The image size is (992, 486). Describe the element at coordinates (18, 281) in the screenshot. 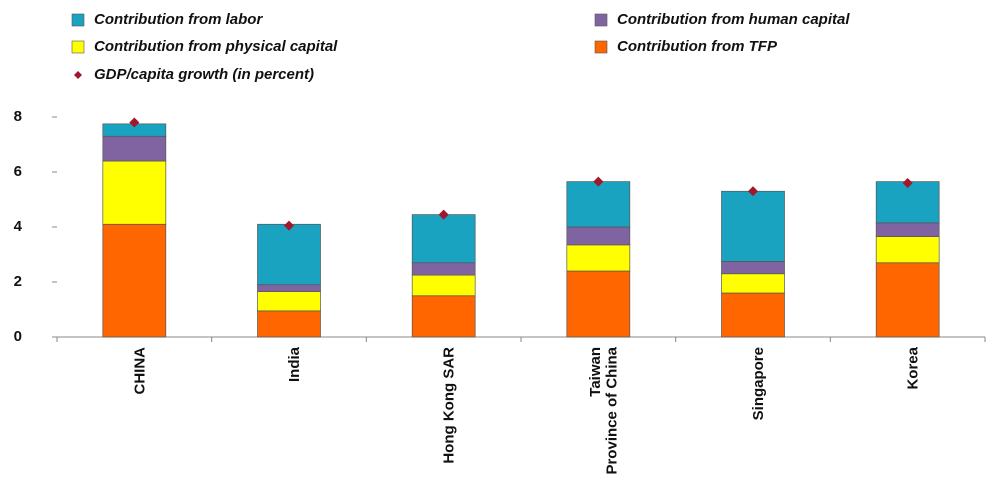

I see `y-tick-label: 2` at that location.